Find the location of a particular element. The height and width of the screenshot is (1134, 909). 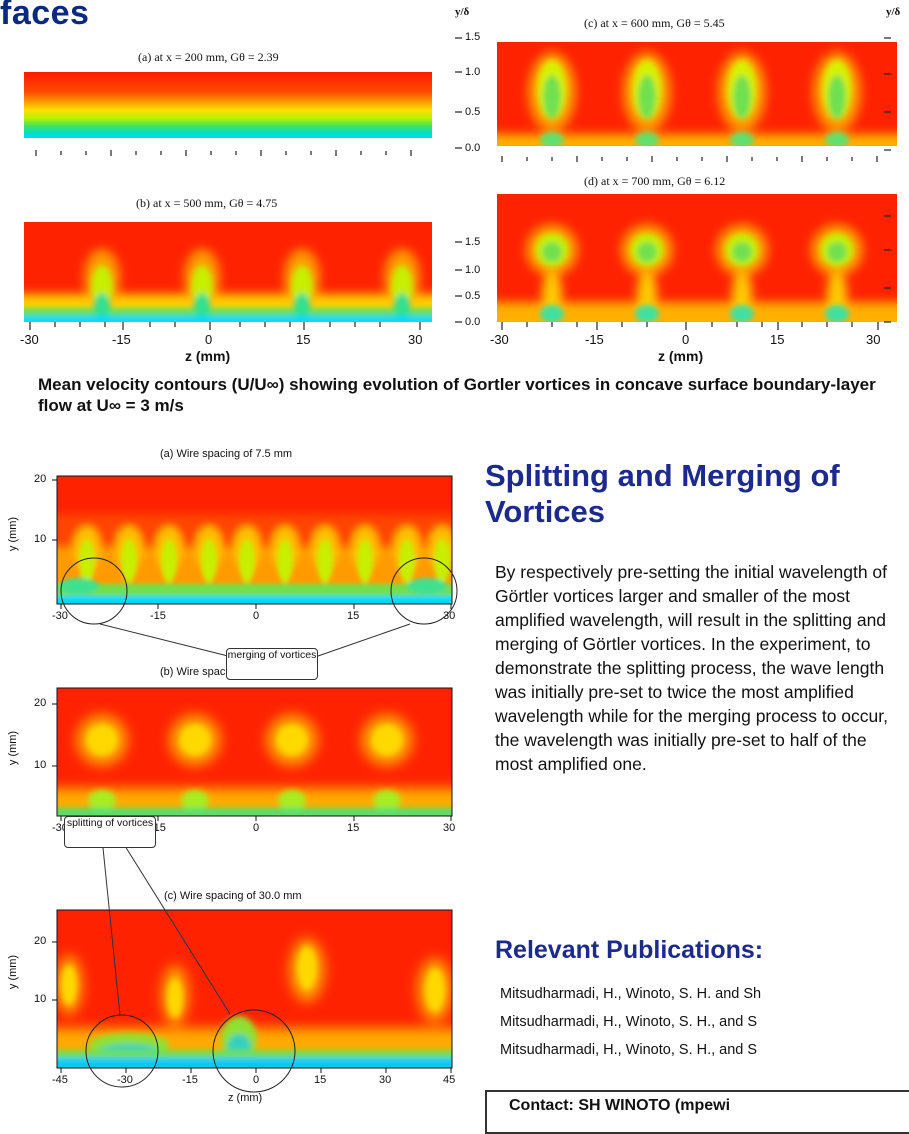

contact-box: Contact: SH WINOTO (mpewi is located at coordinates (697, 1112).